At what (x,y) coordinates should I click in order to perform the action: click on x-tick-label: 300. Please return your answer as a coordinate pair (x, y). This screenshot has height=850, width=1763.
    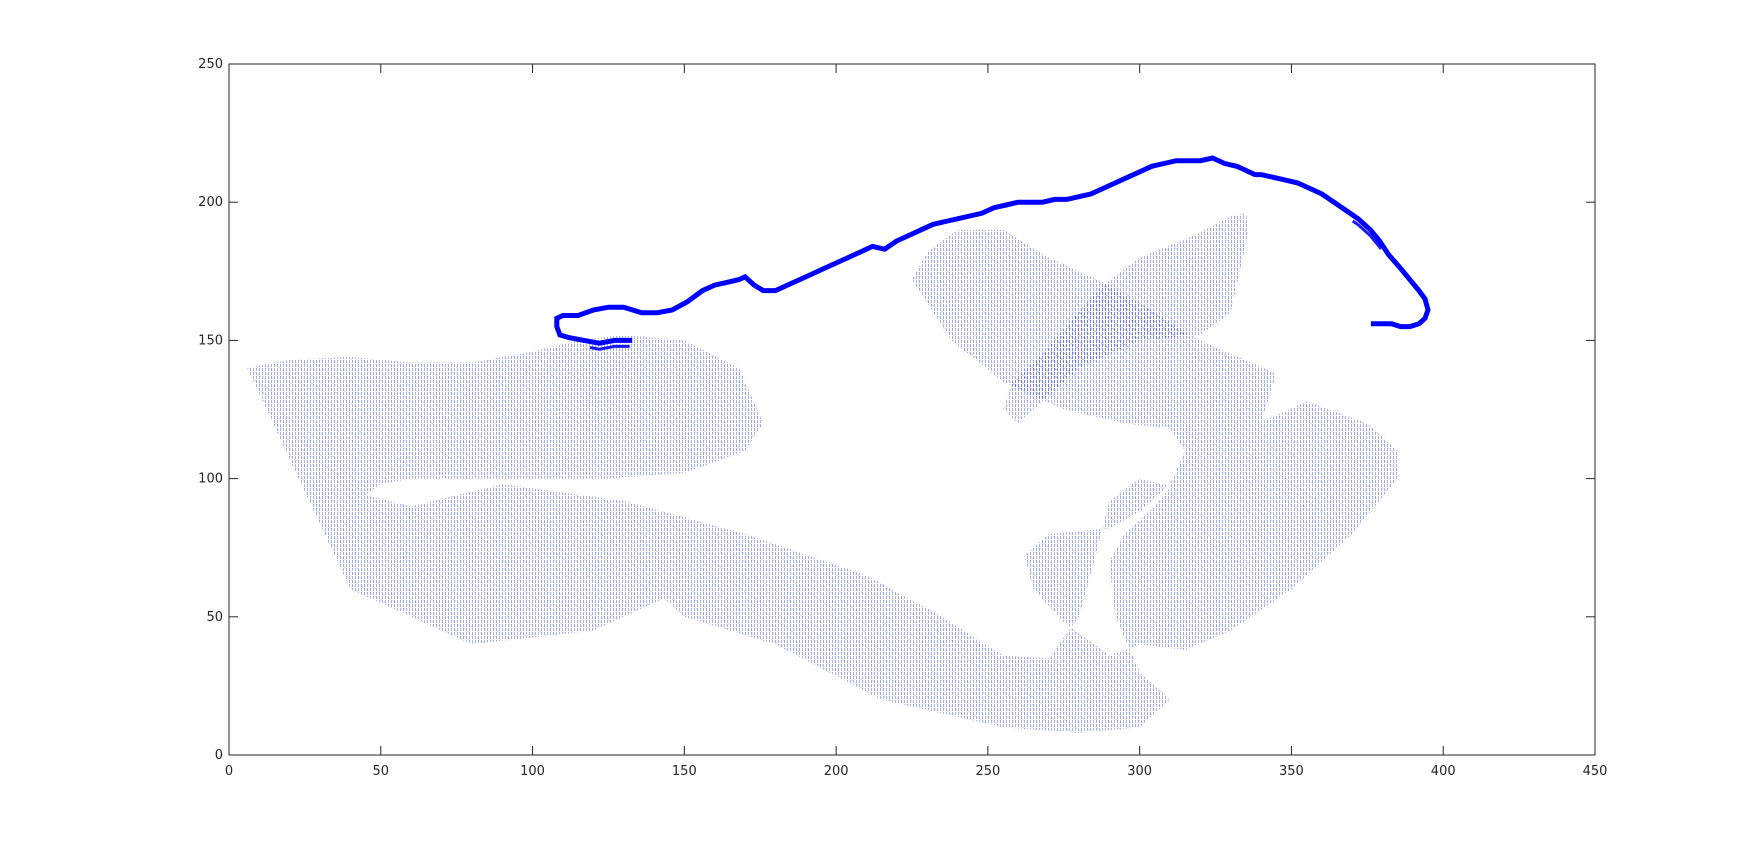
    Looking at the image, I should click on (1139, 771).